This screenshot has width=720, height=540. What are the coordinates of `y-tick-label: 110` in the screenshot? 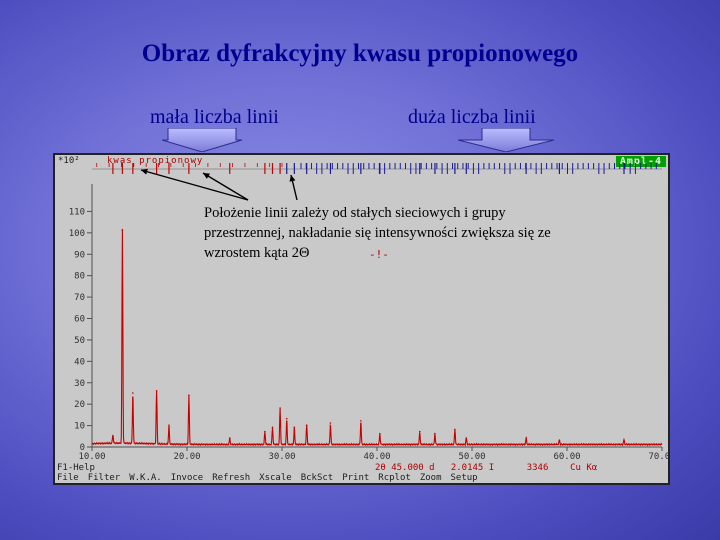 It's located at (77, 212).